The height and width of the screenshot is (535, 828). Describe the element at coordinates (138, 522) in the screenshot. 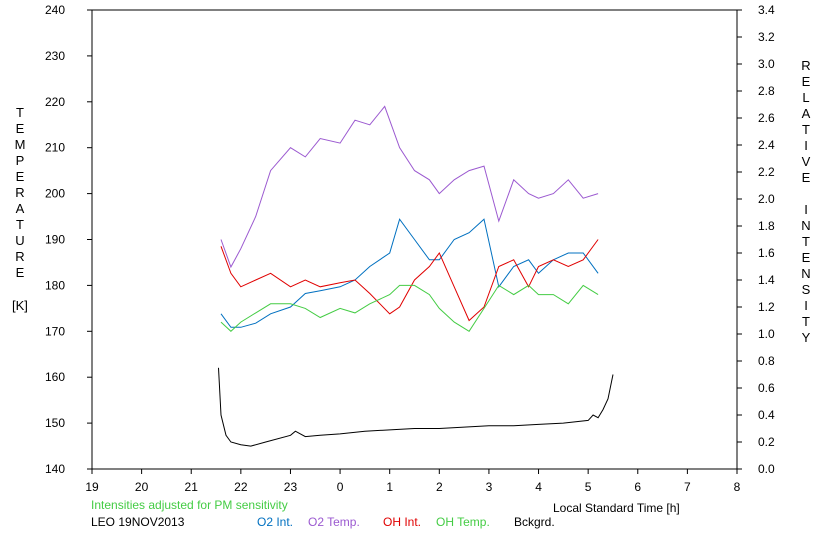

I see `station-label: LEO 19NOV2013` at that location.